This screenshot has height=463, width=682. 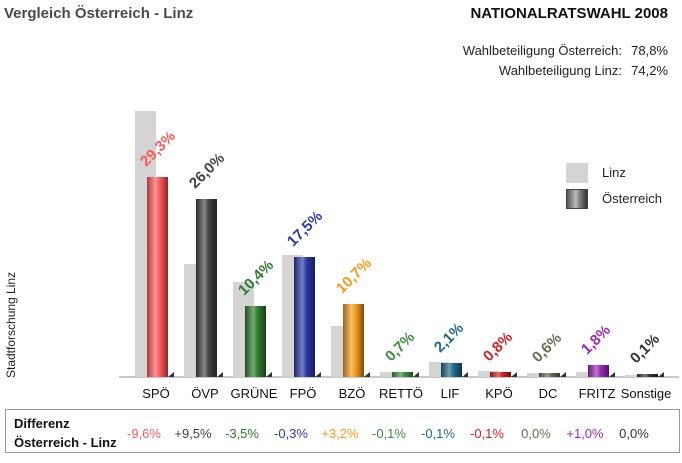 What do you see at coordinates (340, 433) in the screenshot?
I see `difference-value-bzoe: +3,2%` at bounding box center [340, 433].